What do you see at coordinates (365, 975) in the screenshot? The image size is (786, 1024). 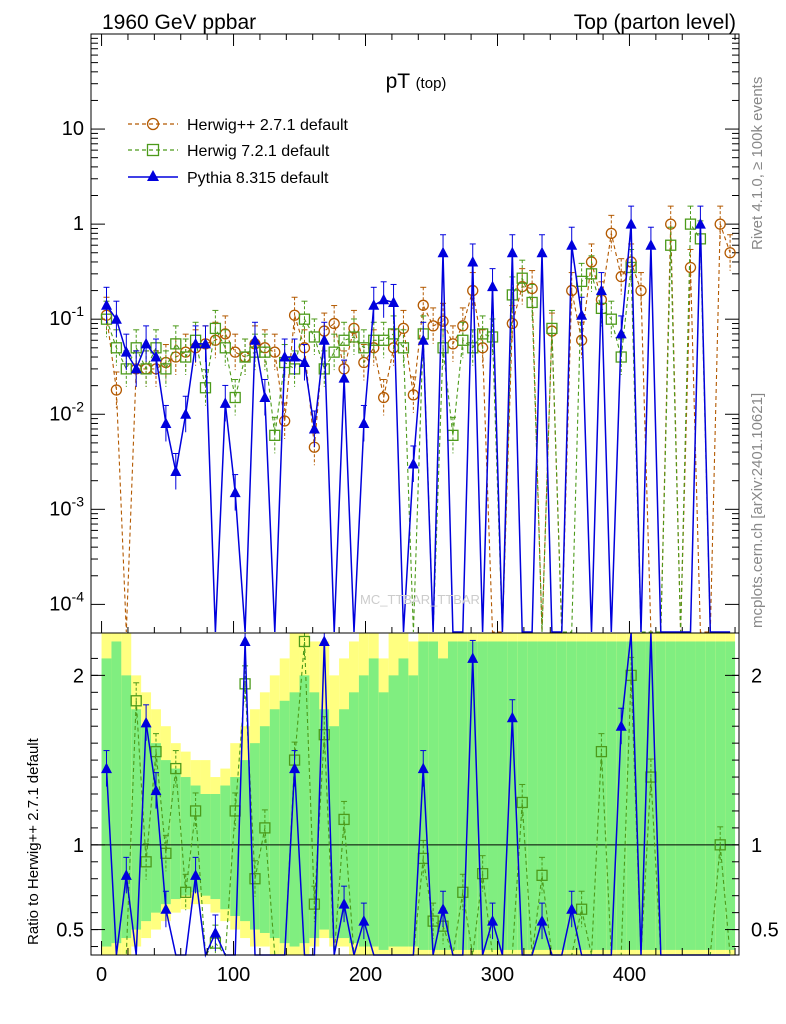 I see `xtick-label: 200` at bounding box center [365, 975].